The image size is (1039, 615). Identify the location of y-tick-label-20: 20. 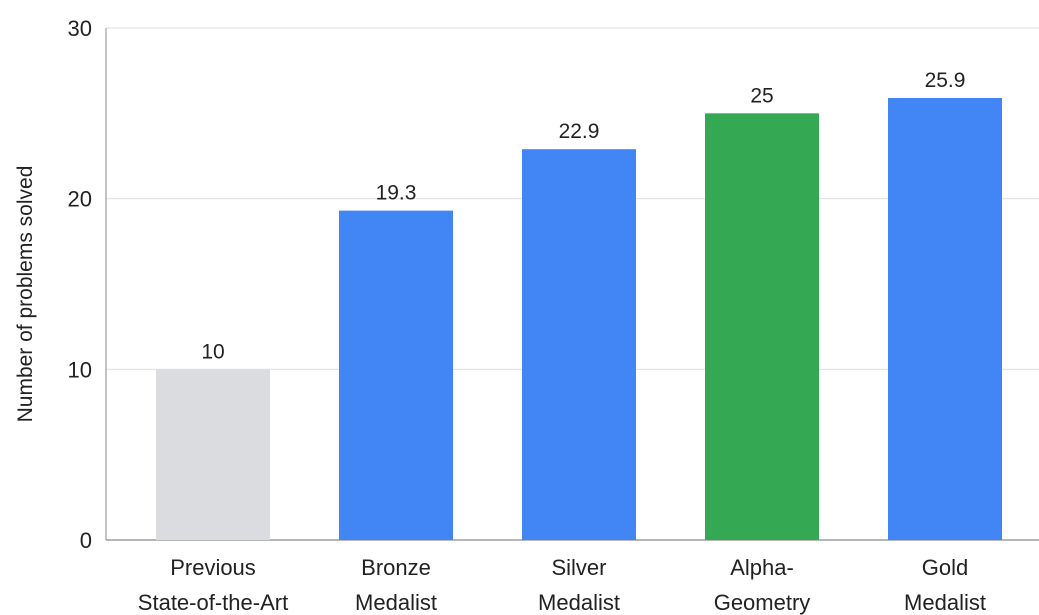
(80, 199).